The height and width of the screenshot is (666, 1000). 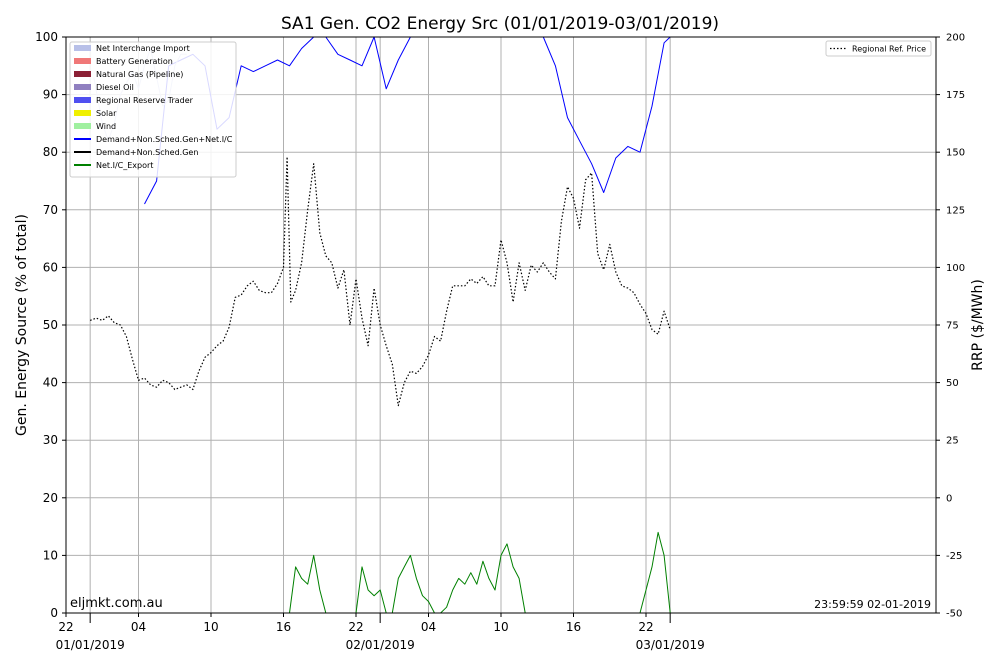 What do you see at coordinates (50, 555) in the screenshot?
I see `y-tick-label: 10` at bounding box center [50, 555].